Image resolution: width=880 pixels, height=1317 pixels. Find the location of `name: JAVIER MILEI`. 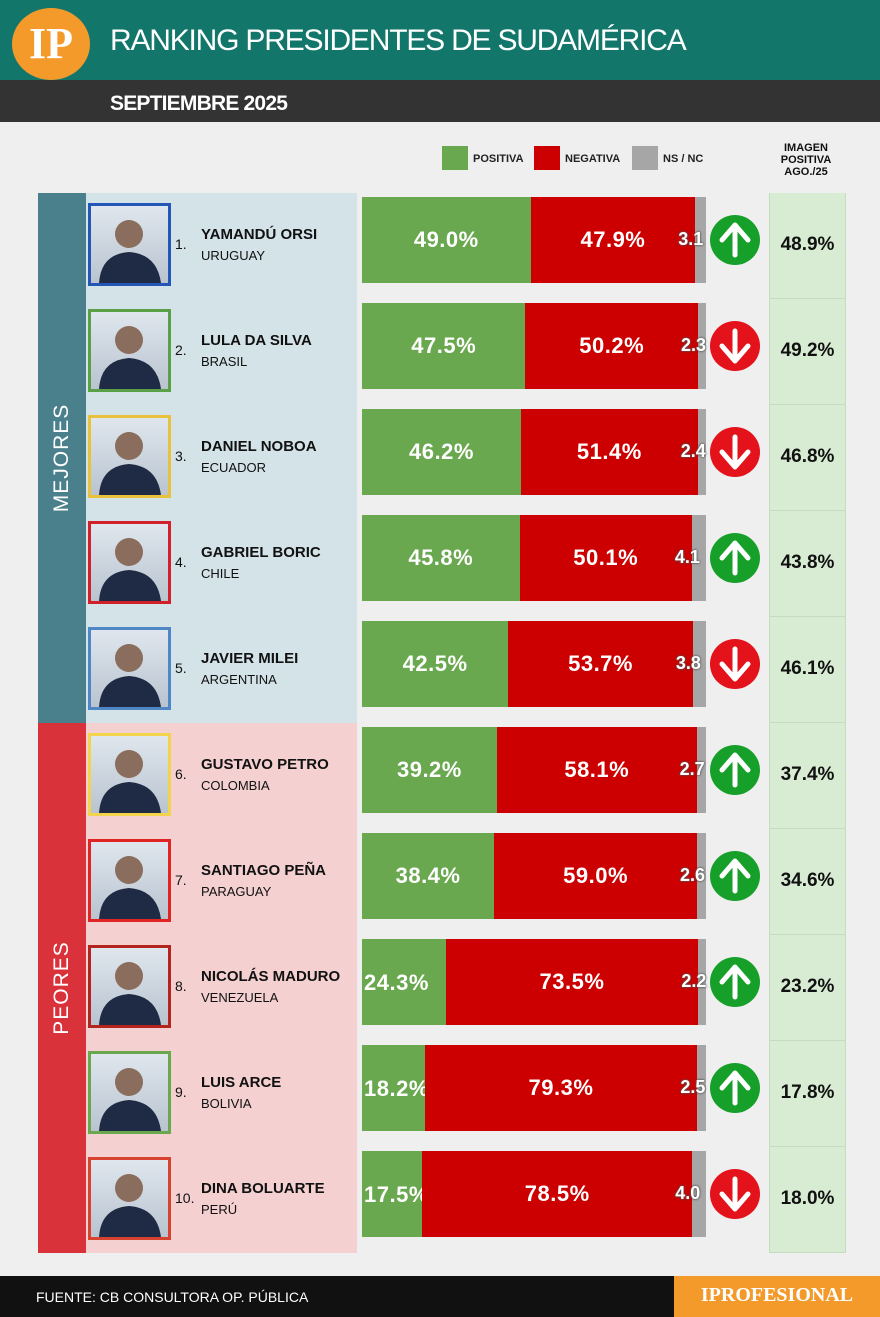

name: JAVIER MILEI is located at coordinates (250, 658).